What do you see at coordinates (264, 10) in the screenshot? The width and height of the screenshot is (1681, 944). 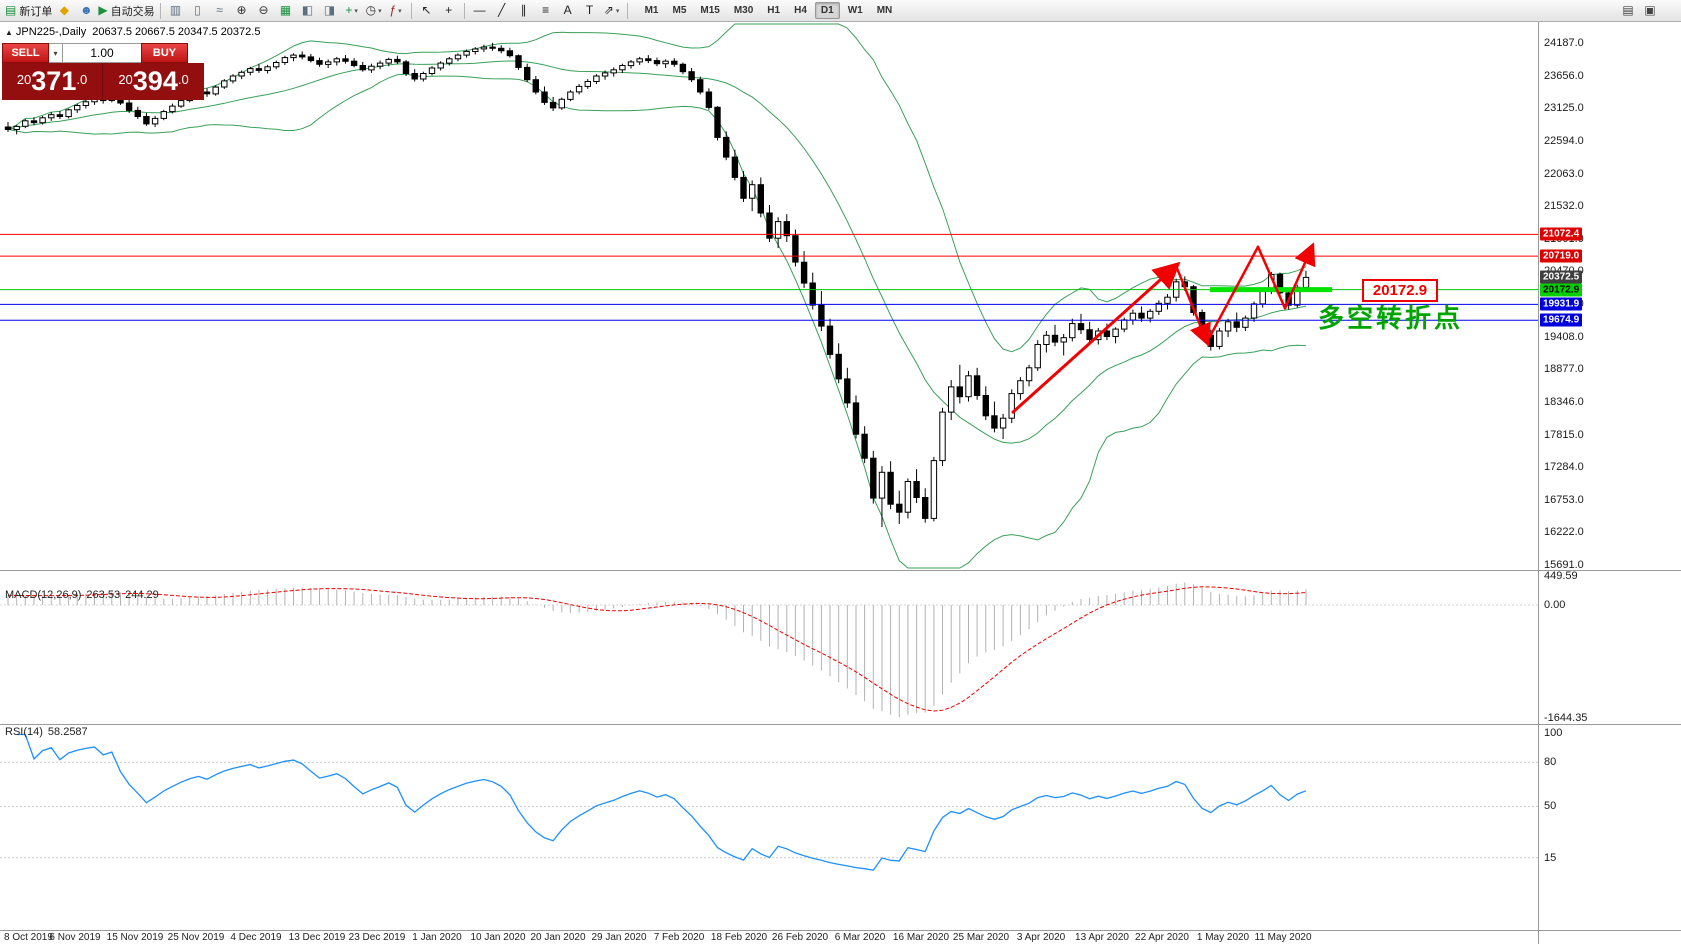 I see `zoom-out-icon: ⊖` at bounding box center [264, 10].